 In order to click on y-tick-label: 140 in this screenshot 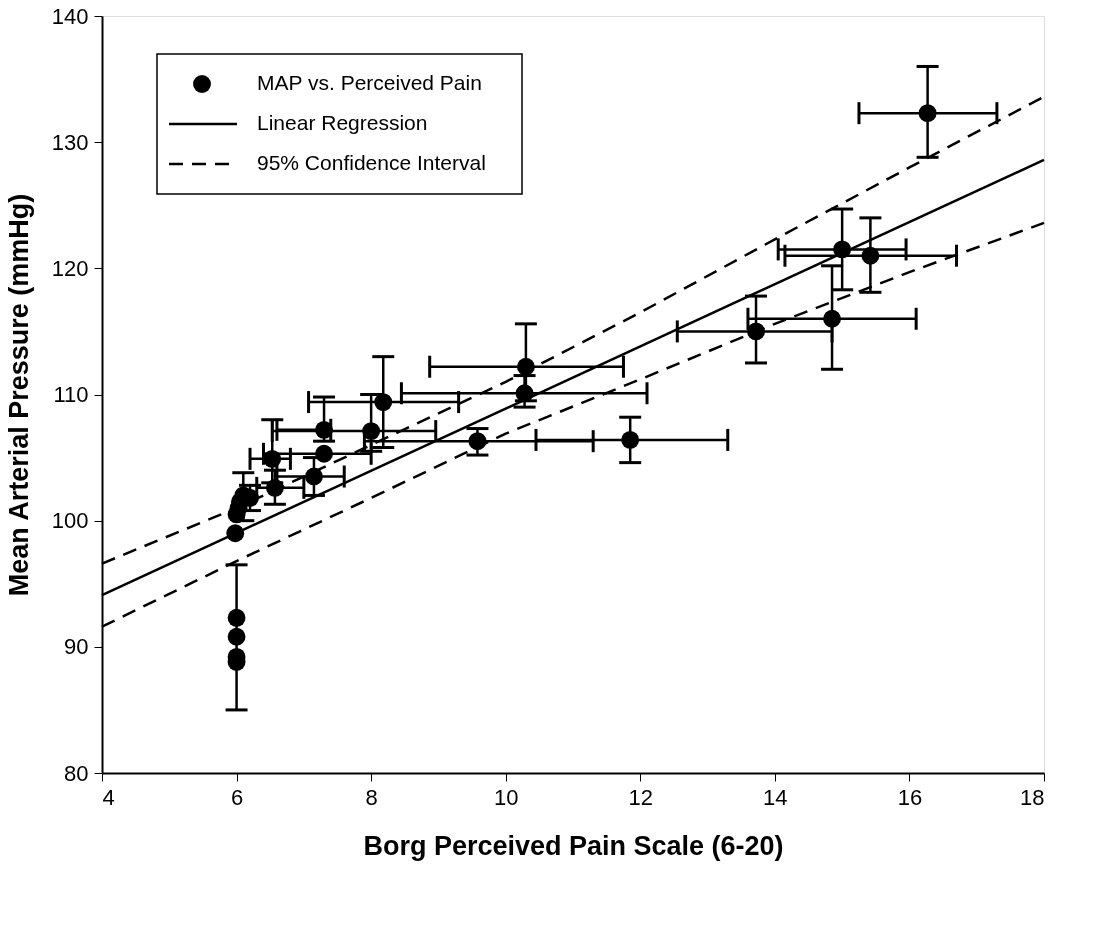, I will do `click(70, 16)`.